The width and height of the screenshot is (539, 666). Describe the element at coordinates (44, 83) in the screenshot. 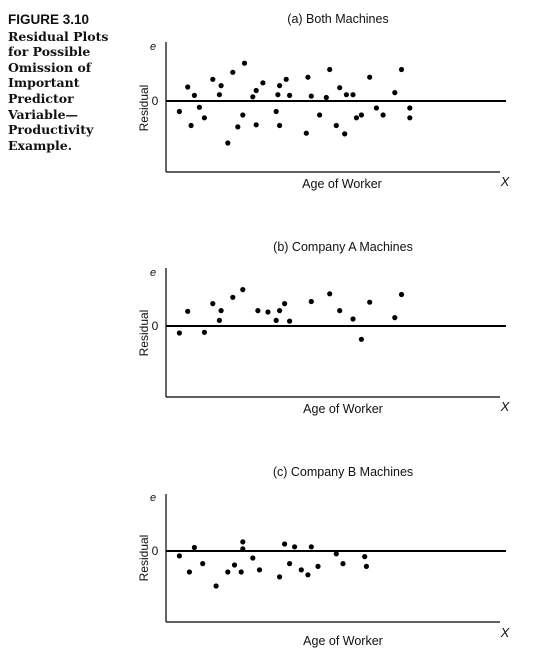

I see `caption-line: Important` at that location.